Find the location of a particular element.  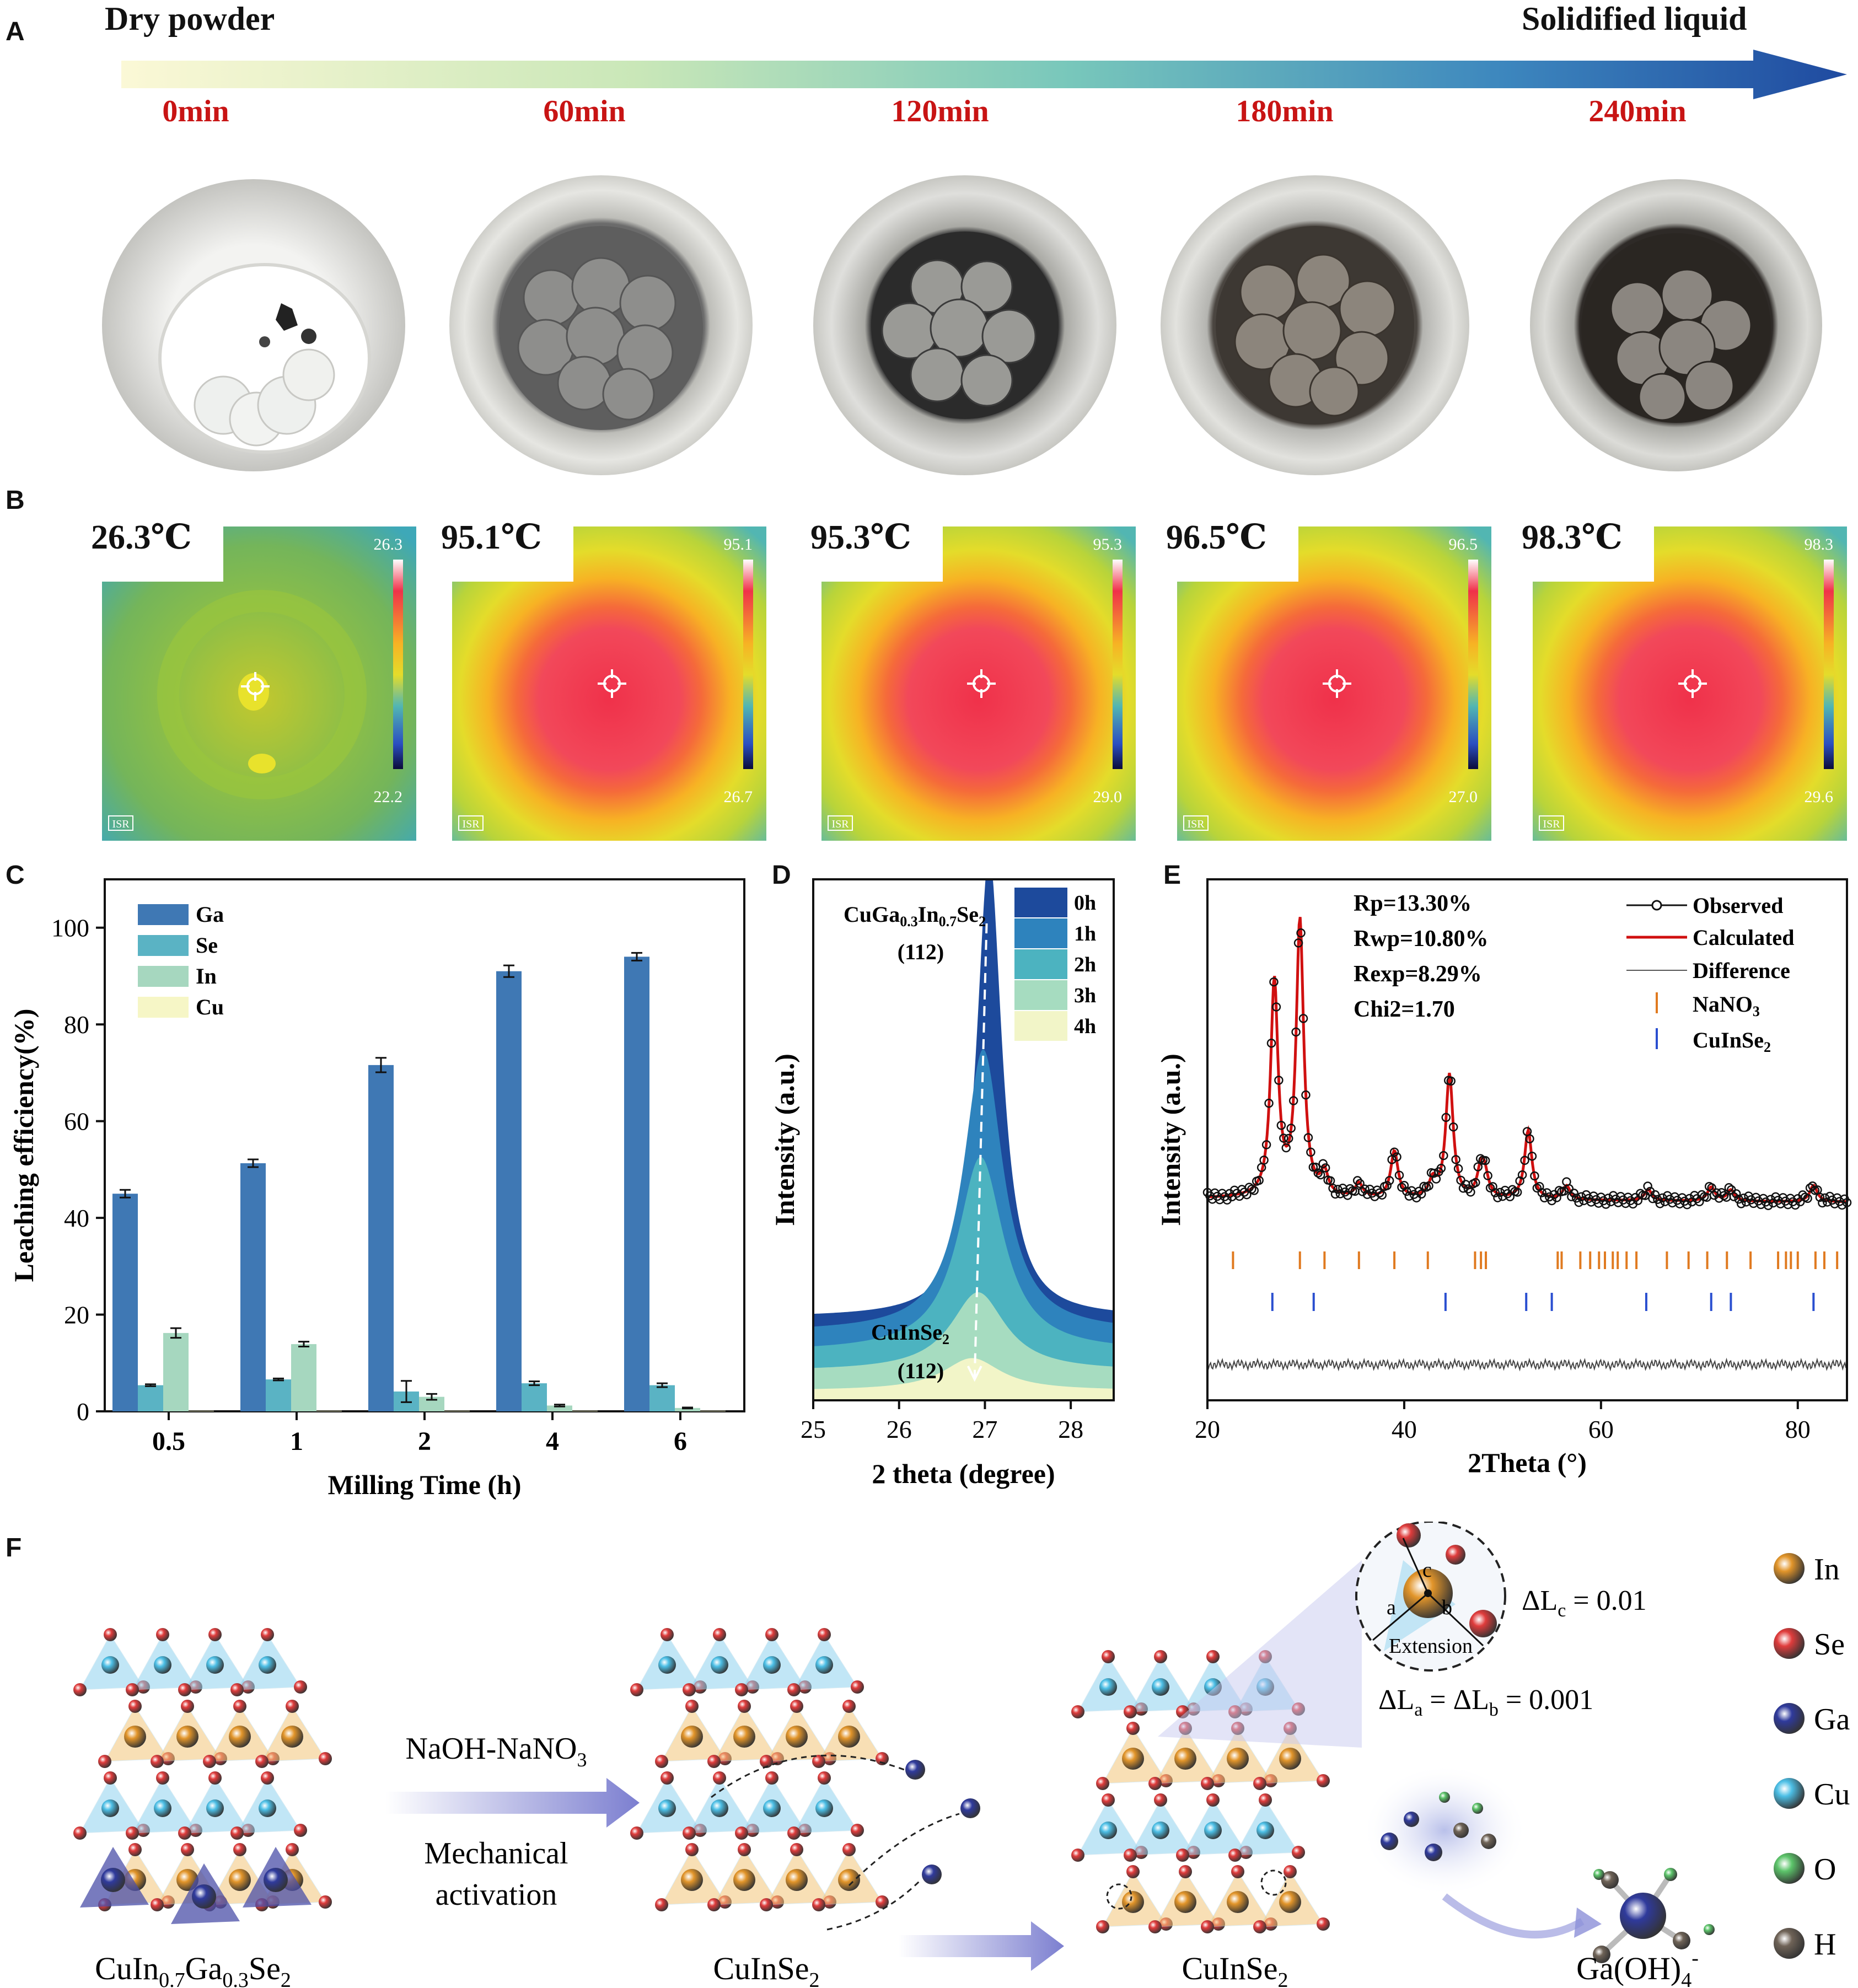

scale-min-value: 29.6 is located at coordinates (1820, 797).